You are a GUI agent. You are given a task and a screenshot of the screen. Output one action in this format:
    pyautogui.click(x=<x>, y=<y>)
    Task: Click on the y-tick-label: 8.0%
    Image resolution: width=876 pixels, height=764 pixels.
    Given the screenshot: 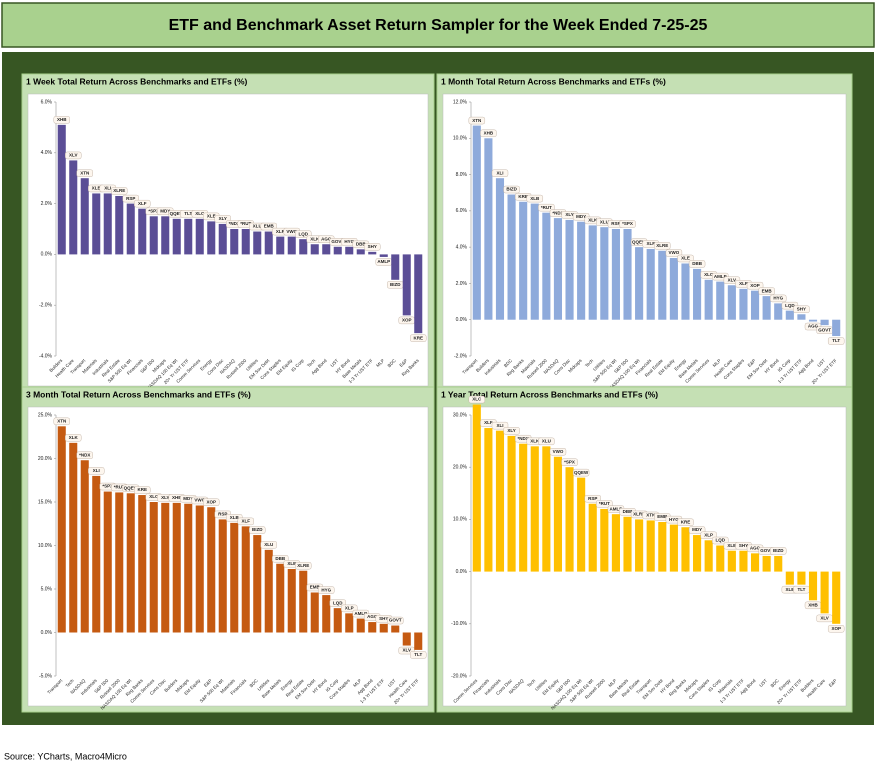 What is the action you would take?
    pyautogui.click(x=462, y=175)
    